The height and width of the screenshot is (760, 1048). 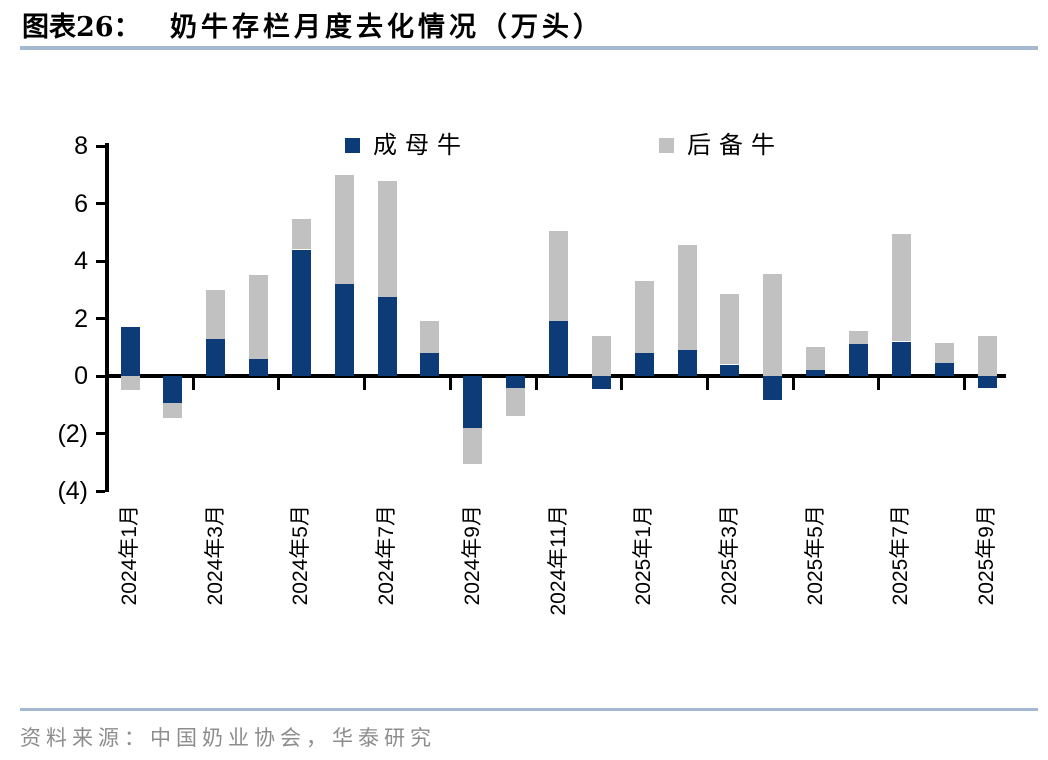 I want to click on y-tick-label: 0, so click(x=81, y=376).